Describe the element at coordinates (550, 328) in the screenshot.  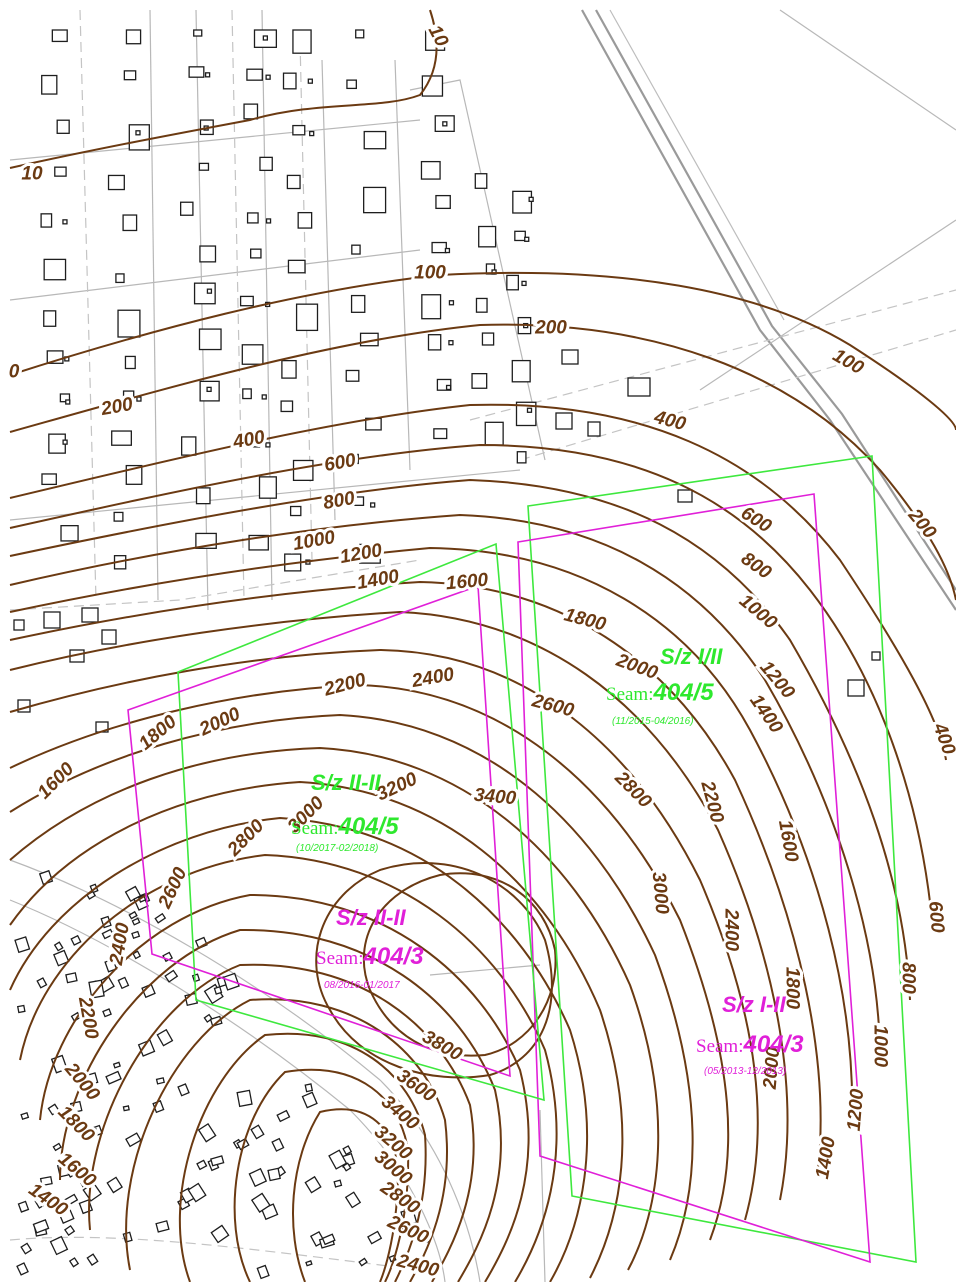
I see `contour-label-halo: 200` at that location.